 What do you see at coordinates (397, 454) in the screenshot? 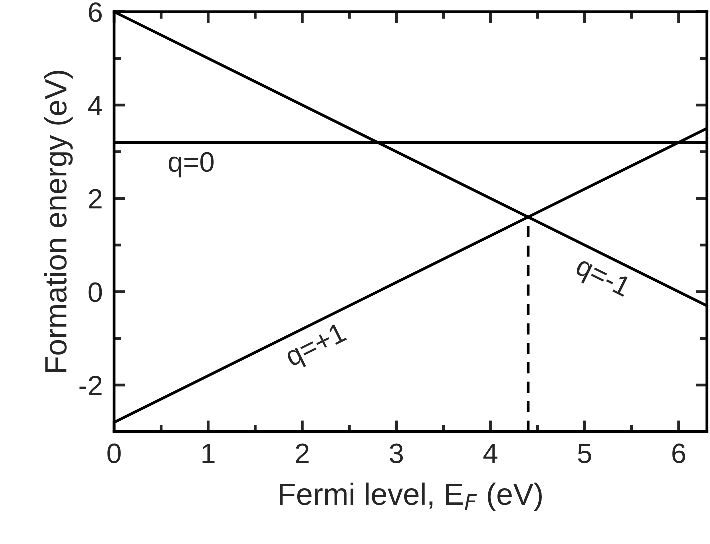
I see `x-tick-label: 3` at bounding box center [397, 454].